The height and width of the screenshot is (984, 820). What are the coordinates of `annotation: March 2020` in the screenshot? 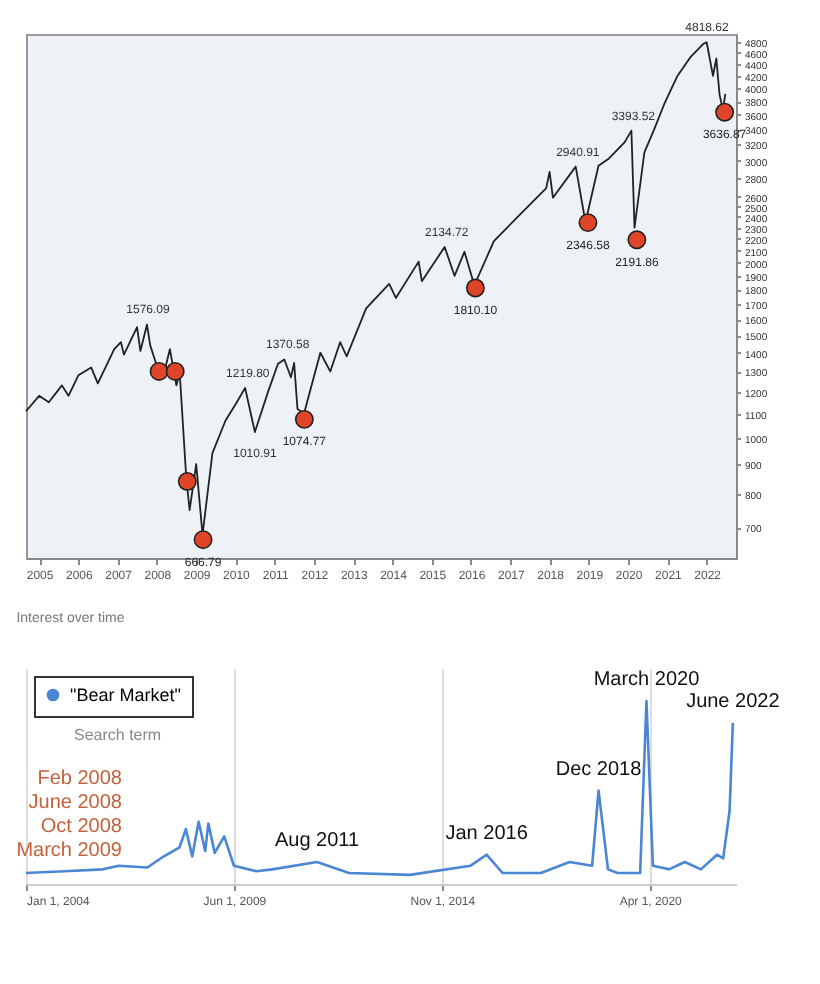 It's located at (647, 679).